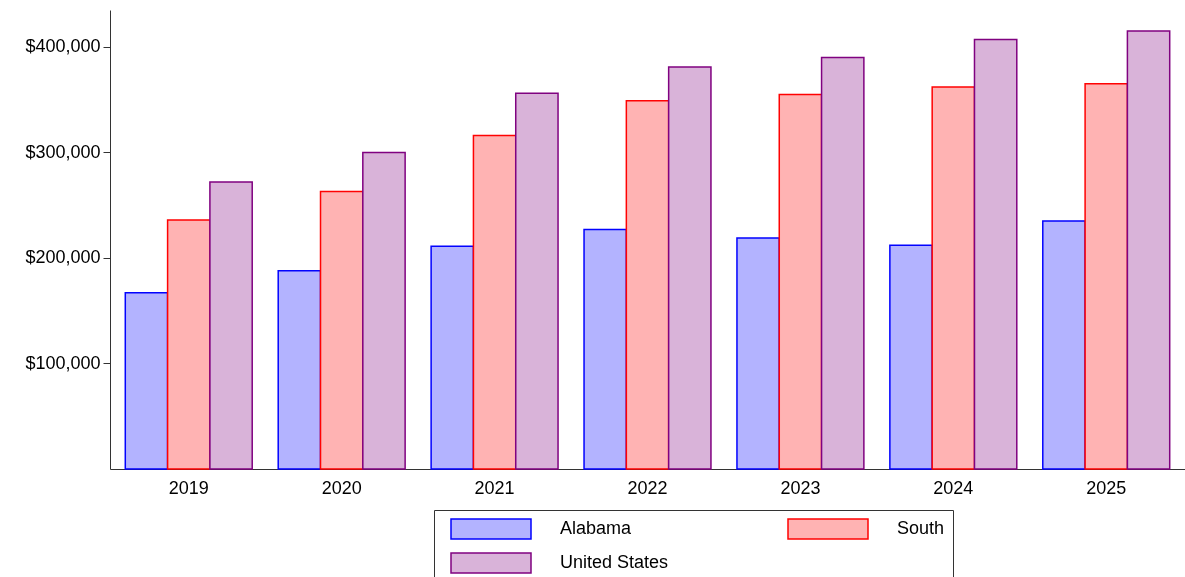 The height and width of the screenshot is (577, 1185). What do you see at coordinates (188, 487) in the screenshot?
I see `x-tick-label: 2019` at bounding box center [188, 487].